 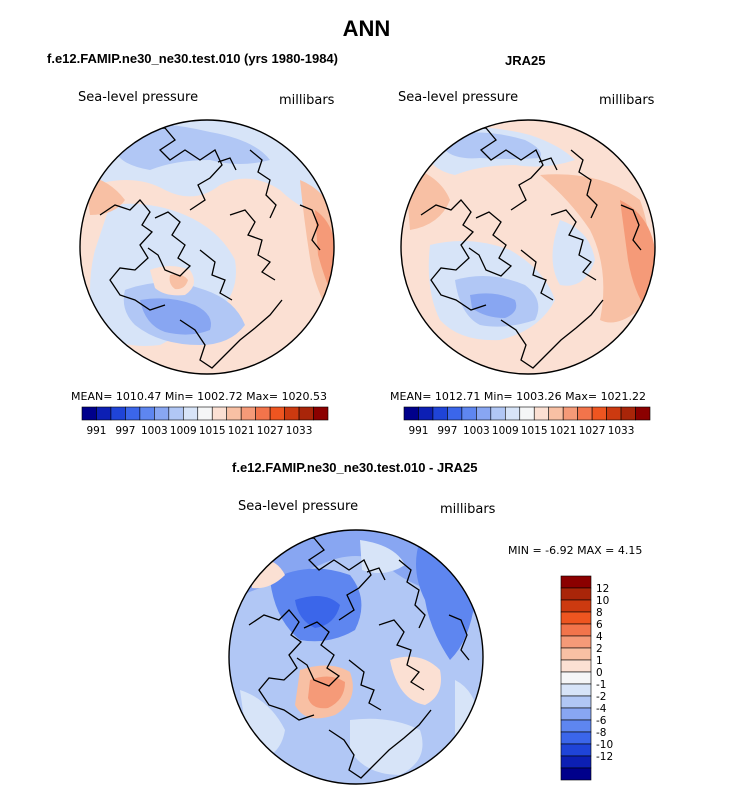 I want to click on panel-3-map, so click(x=356, y=657).